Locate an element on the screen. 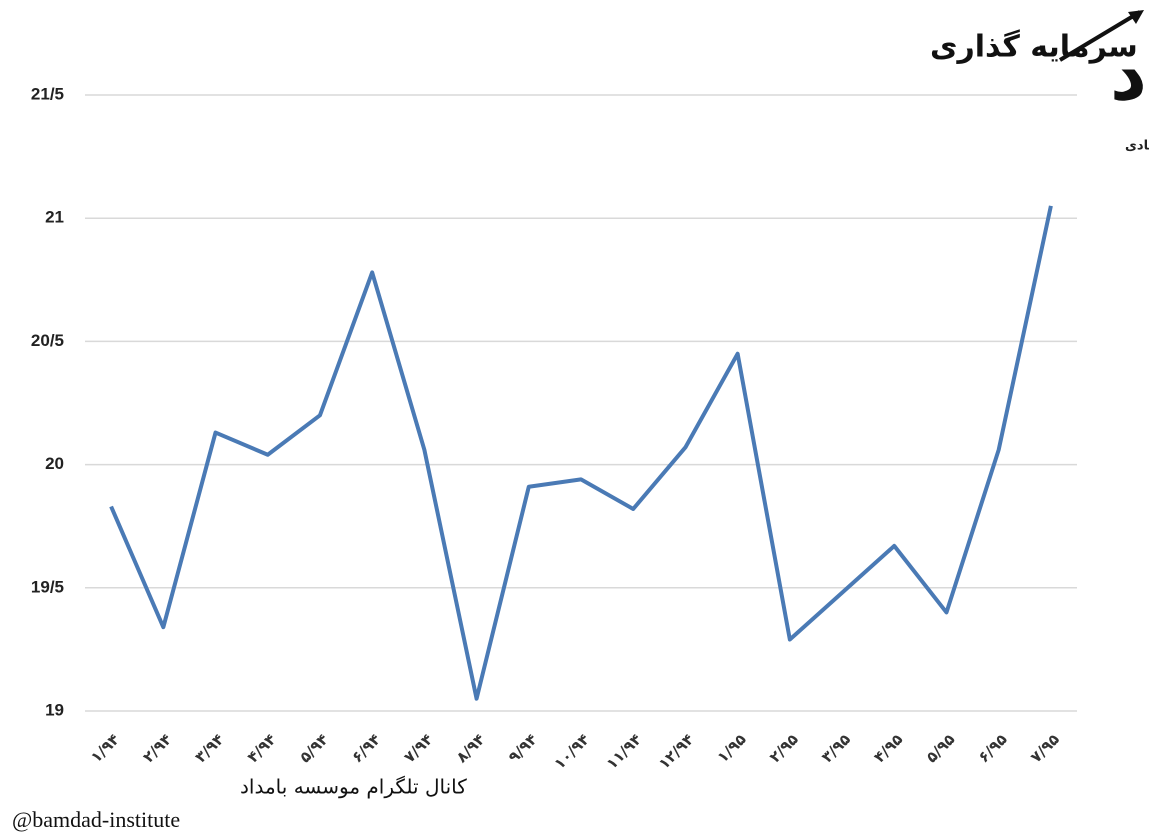 The width and height of the screenshot is (1149, 840). x-tick-label: ۴/۹۴ is located at coordinates (262, 748).